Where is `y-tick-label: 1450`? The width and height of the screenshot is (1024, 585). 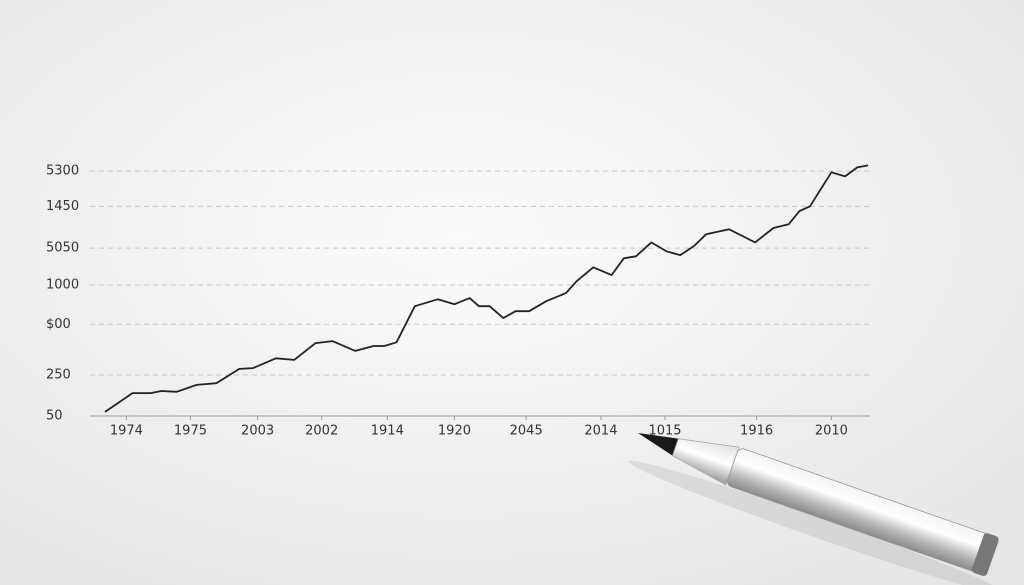 y-tick-label: 1450 is located at coordinates (62, 206).